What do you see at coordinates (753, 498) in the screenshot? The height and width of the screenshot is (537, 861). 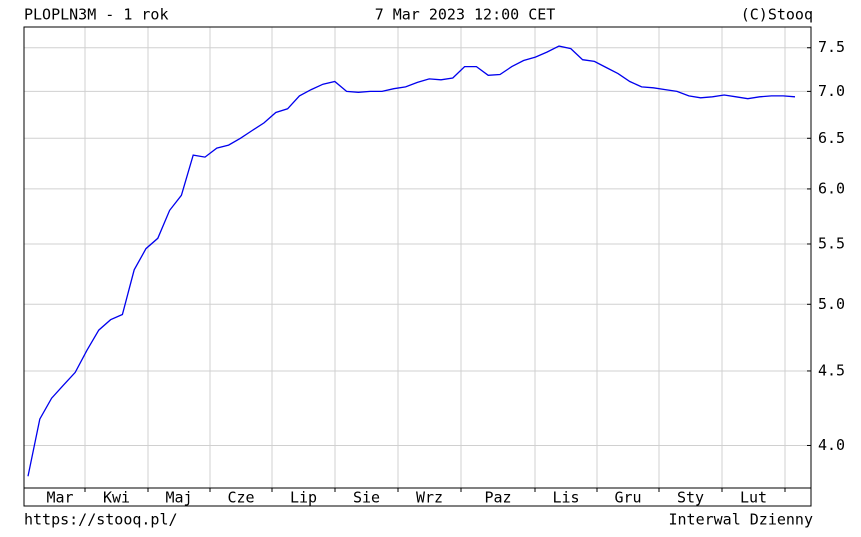 I see `x-tick-label: Lut` at bounding box center [753, 498].